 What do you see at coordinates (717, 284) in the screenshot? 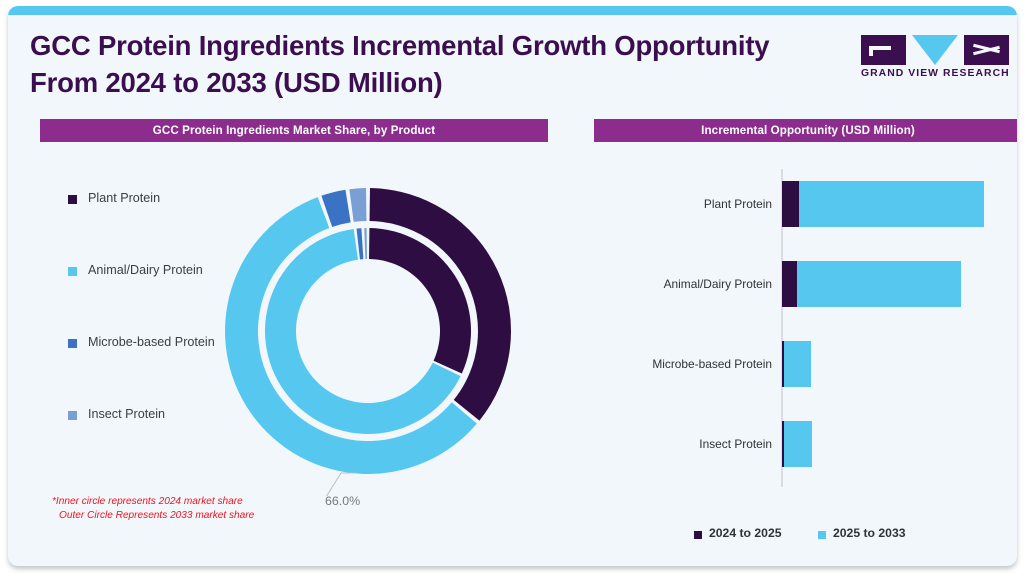
I see `bar-category-label: Animal/Dairy Protein` at bounding box center [717, 284].